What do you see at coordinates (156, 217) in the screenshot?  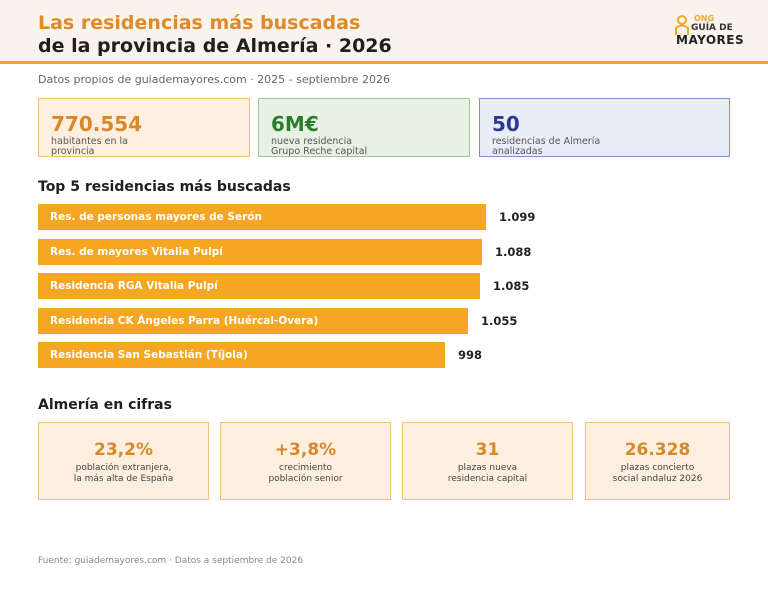 I see `bar-label: Res. de personas mayores de Serón` at bounding box center [156, 217].